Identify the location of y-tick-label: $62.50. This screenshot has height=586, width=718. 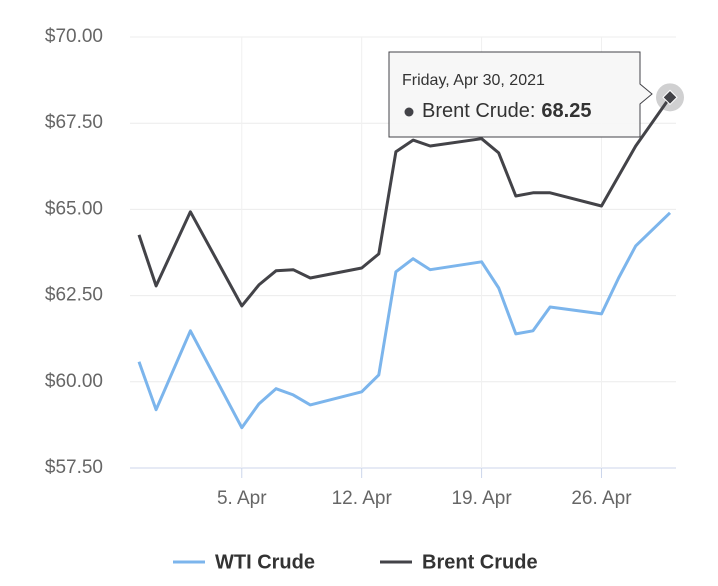
(74, 295).